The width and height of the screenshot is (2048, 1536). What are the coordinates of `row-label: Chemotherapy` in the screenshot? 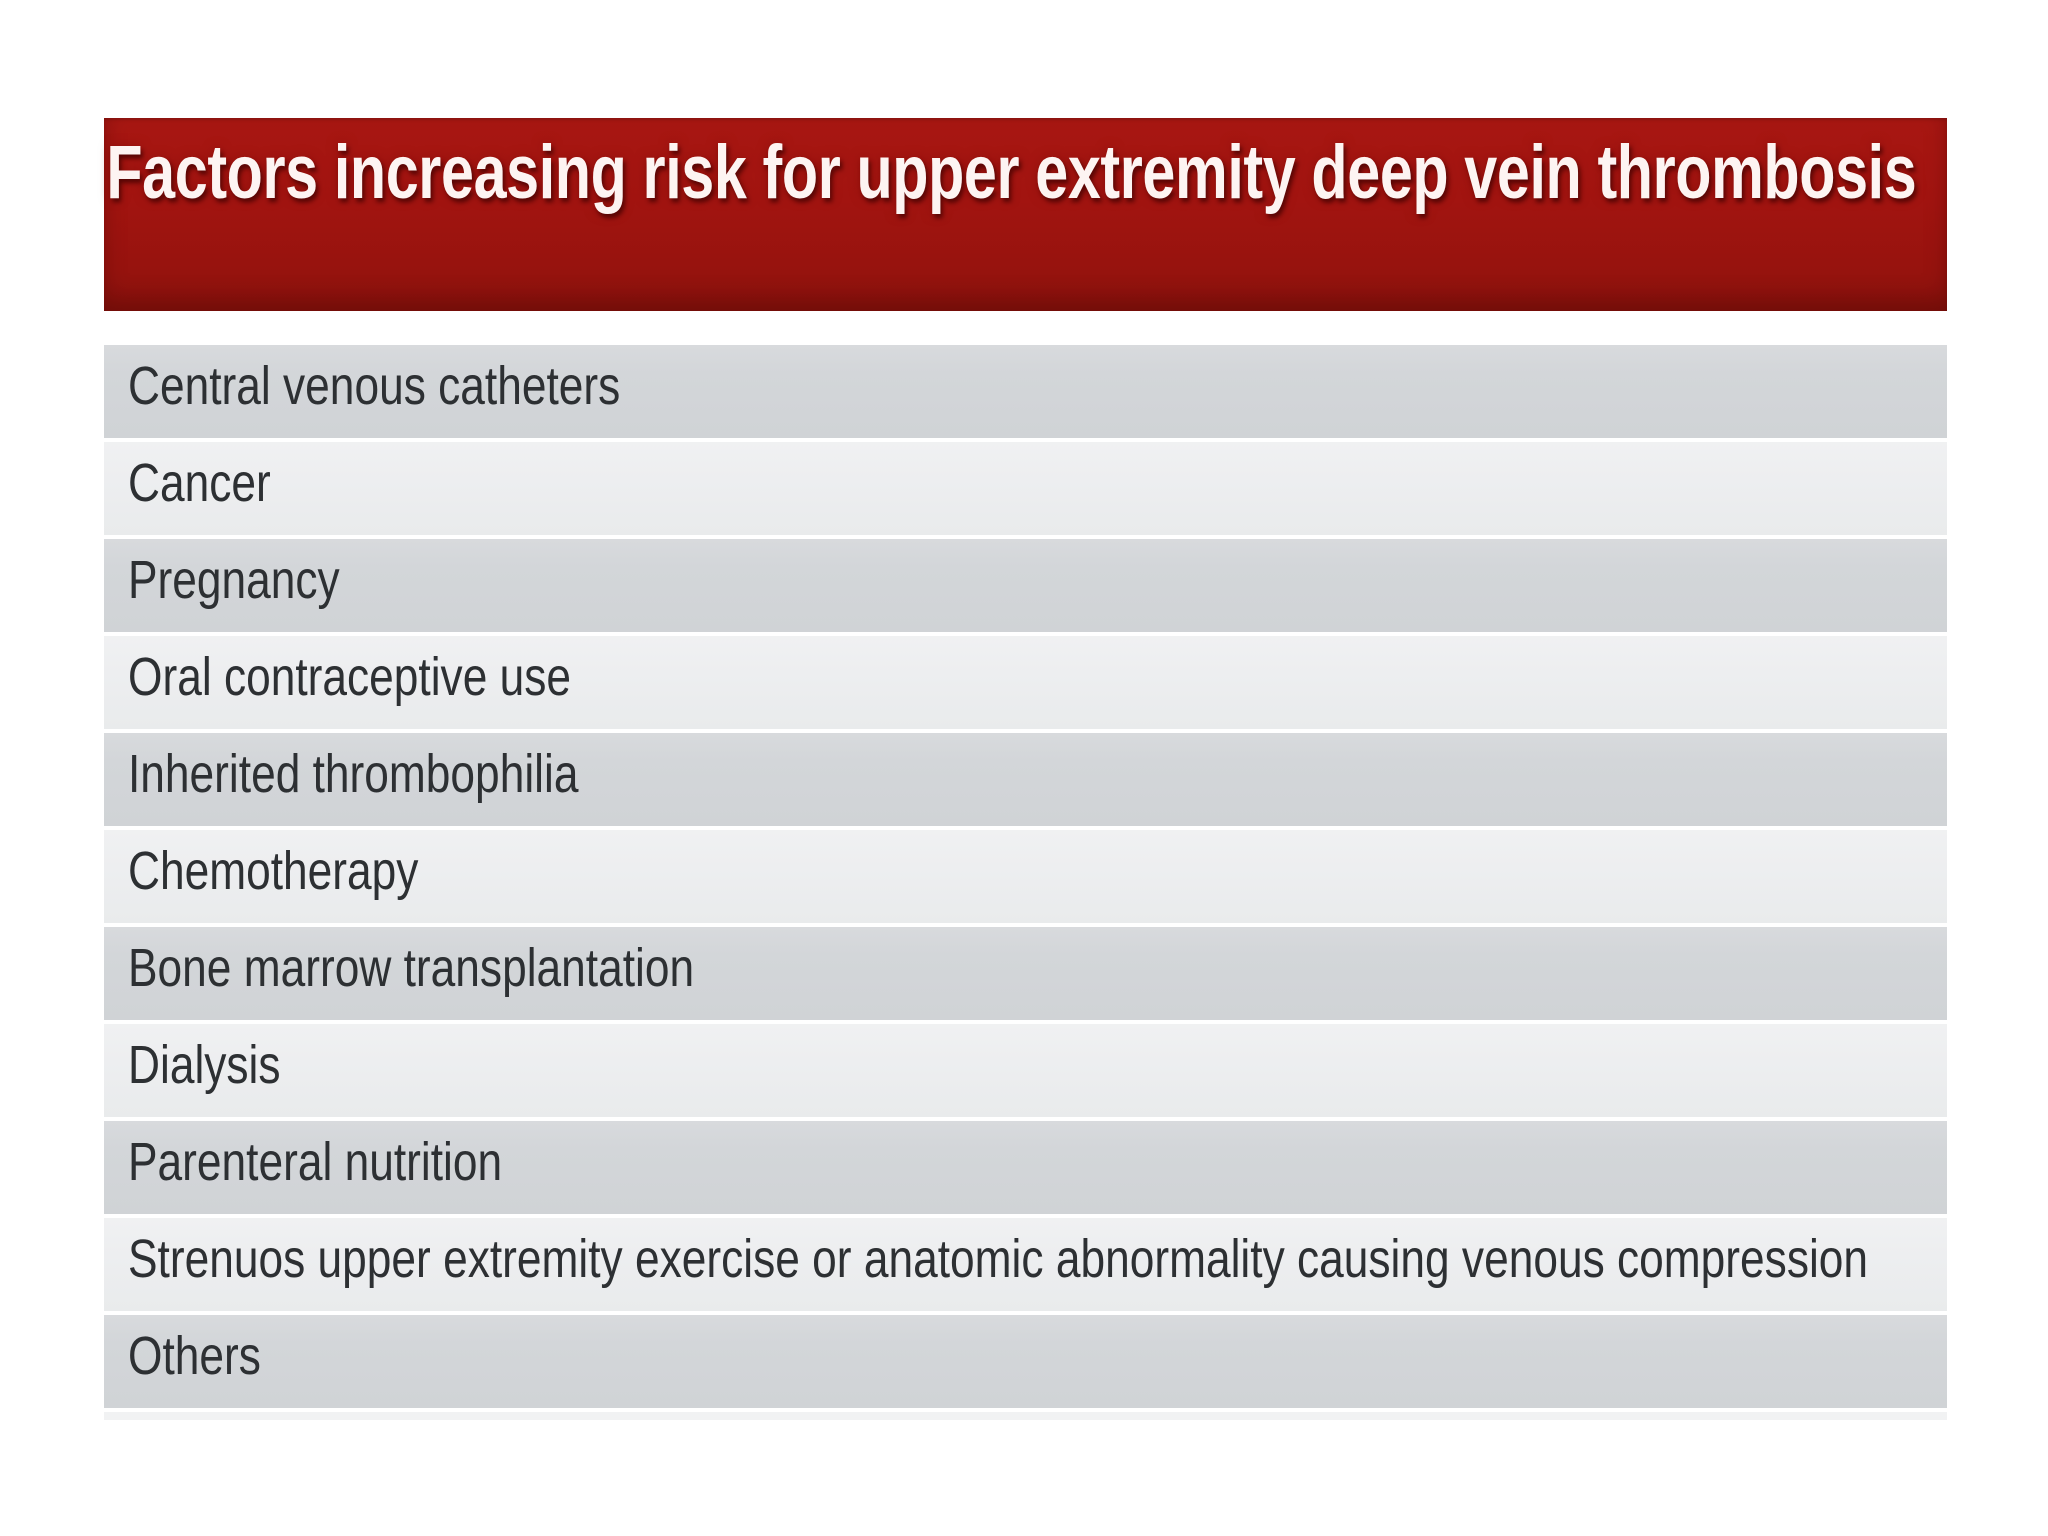 It's located at (273, 871).